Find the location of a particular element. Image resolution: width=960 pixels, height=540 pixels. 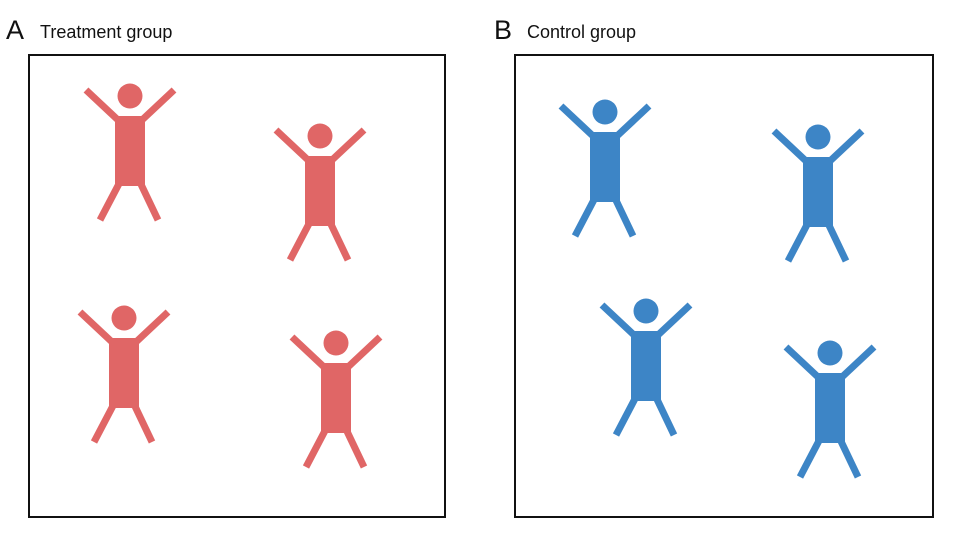

panel-b-title: Control group is located at coordinates (582, 32).